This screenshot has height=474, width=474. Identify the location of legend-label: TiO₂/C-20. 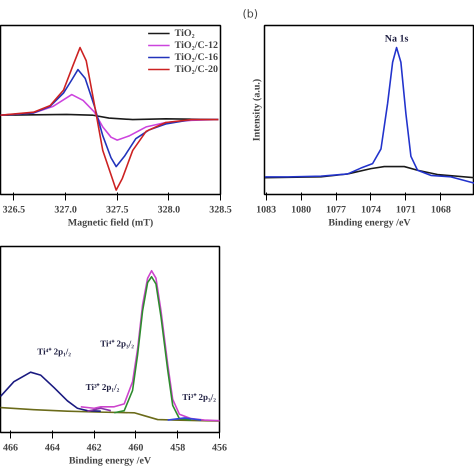
(196, 69).